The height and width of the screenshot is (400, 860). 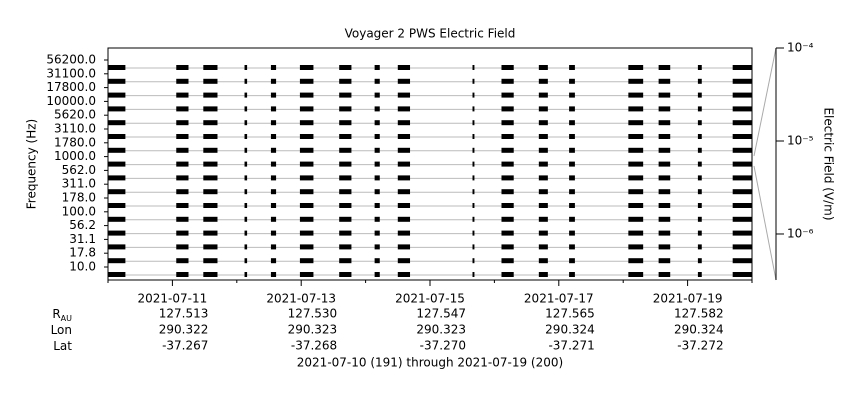 I want to click on ephemeris-value: 290.322, so click(x=184, y=330).